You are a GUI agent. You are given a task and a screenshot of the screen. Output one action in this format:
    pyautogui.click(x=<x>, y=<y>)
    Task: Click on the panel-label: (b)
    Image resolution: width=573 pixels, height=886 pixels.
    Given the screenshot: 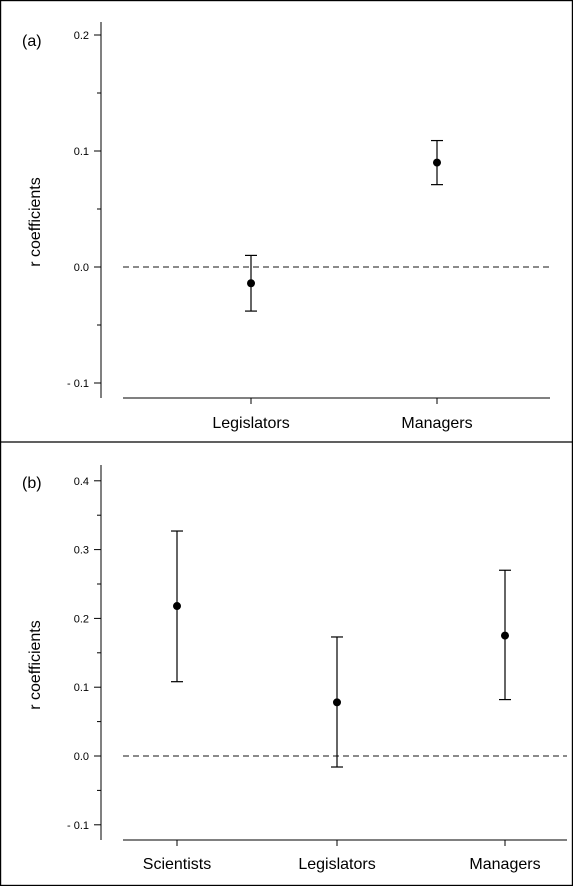 What is the action you would take?
    pyautogui.click(x=32, y=483)
    